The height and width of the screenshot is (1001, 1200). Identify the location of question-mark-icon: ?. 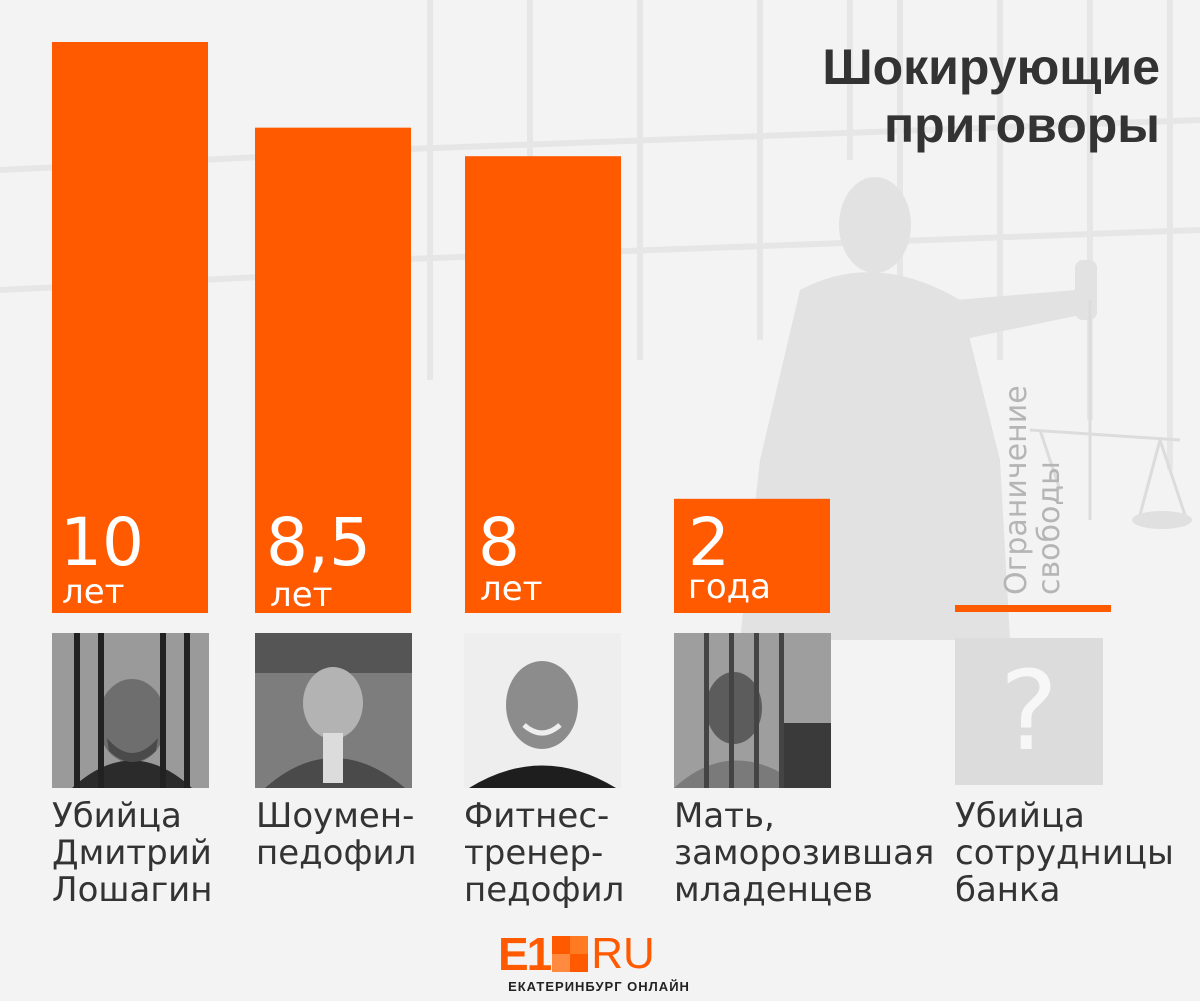
(1029, 711).